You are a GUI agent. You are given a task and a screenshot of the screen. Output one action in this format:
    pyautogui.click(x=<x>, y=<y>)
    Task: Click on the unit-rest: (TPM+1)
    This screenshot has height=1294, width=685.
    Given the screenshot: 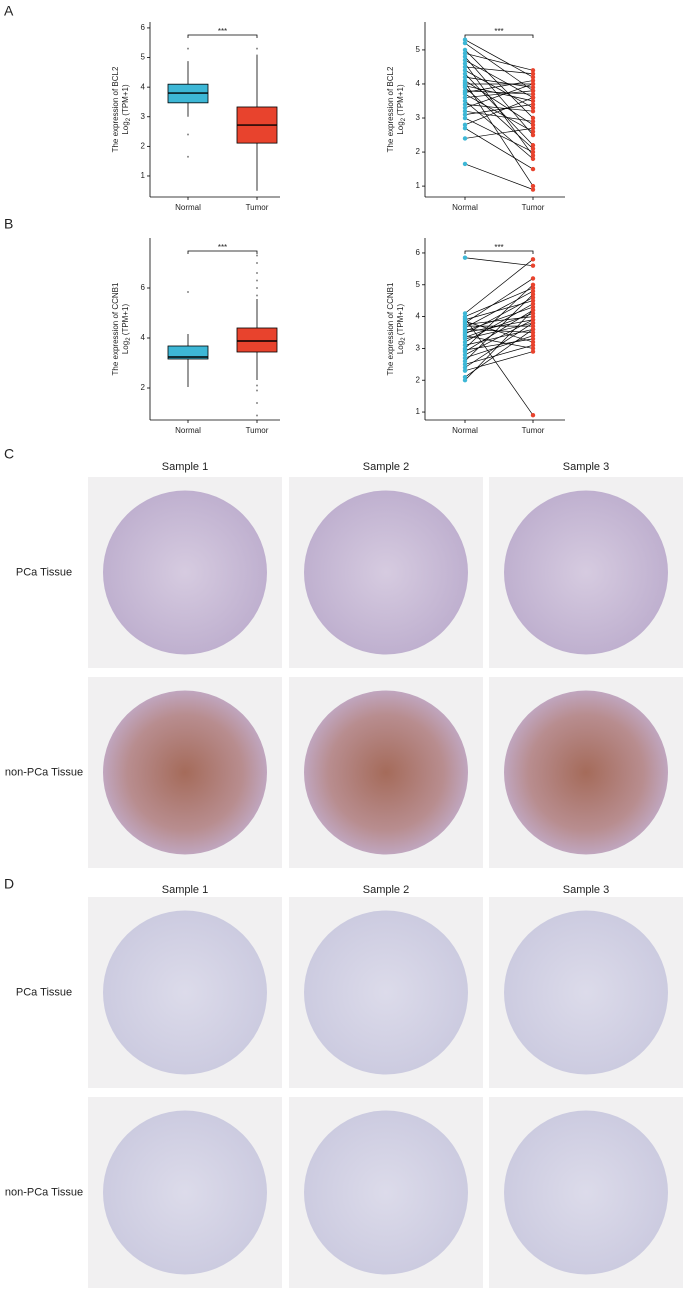 What is the action you would take?
    pyautogui.click(x=125, y=321)
    